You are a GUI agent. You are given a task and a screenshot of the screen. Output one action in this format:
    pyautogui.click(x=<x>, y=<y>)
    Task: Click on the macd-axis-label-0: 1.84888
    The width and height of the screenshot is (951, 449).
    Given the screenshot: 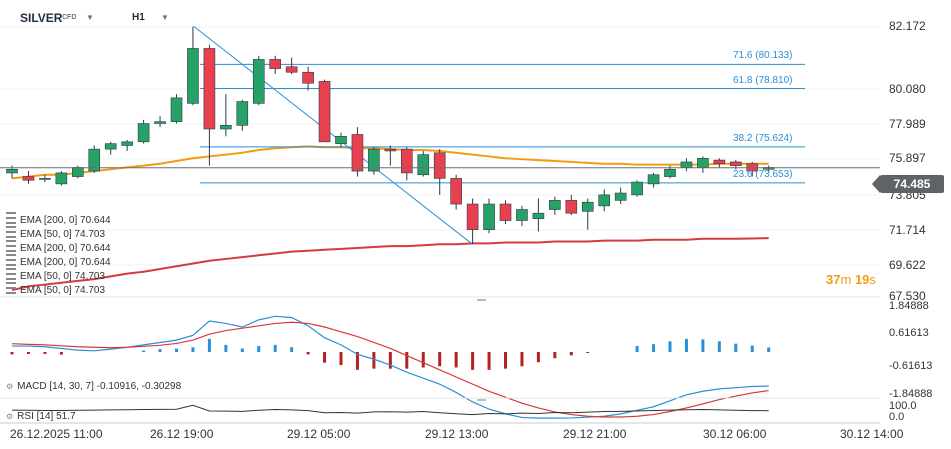 What is the action you would take?
    pyautogui.click(x=909, y=306)
    